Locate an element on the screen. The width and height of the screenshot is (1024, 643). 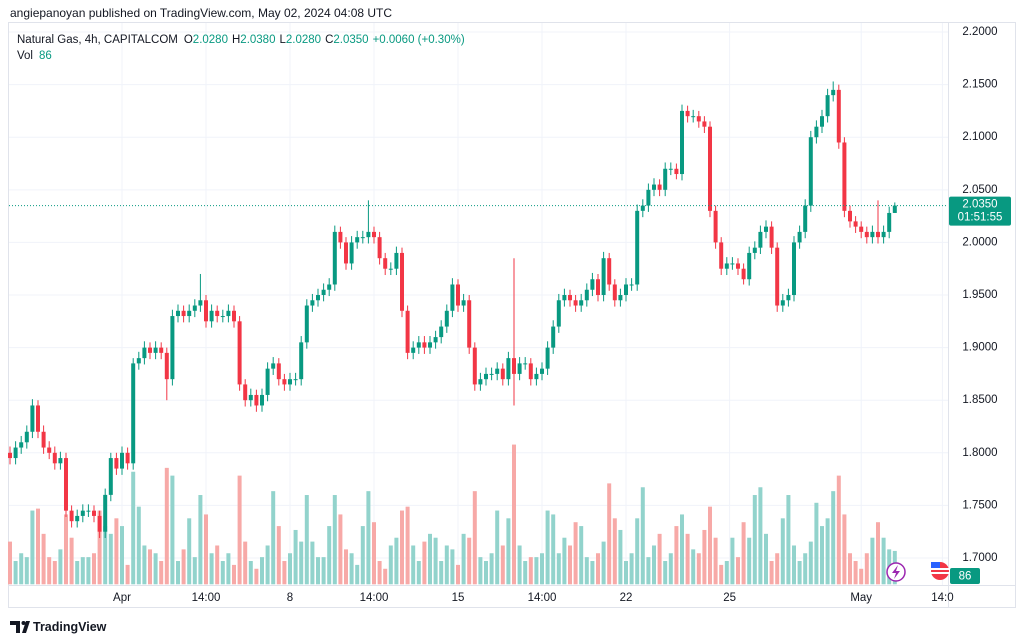
x-tick-label: 14:00 is located at coordinates (206, 598).